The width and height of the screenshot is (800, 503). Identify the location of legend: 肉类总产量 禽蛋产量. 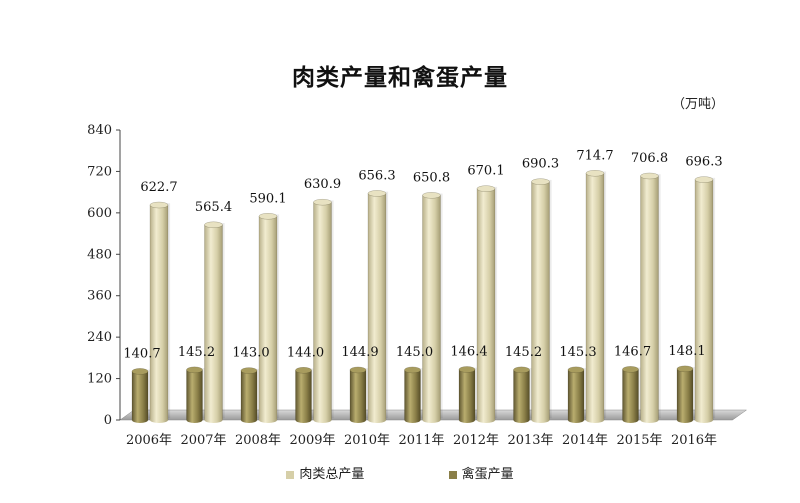
(400, 472).